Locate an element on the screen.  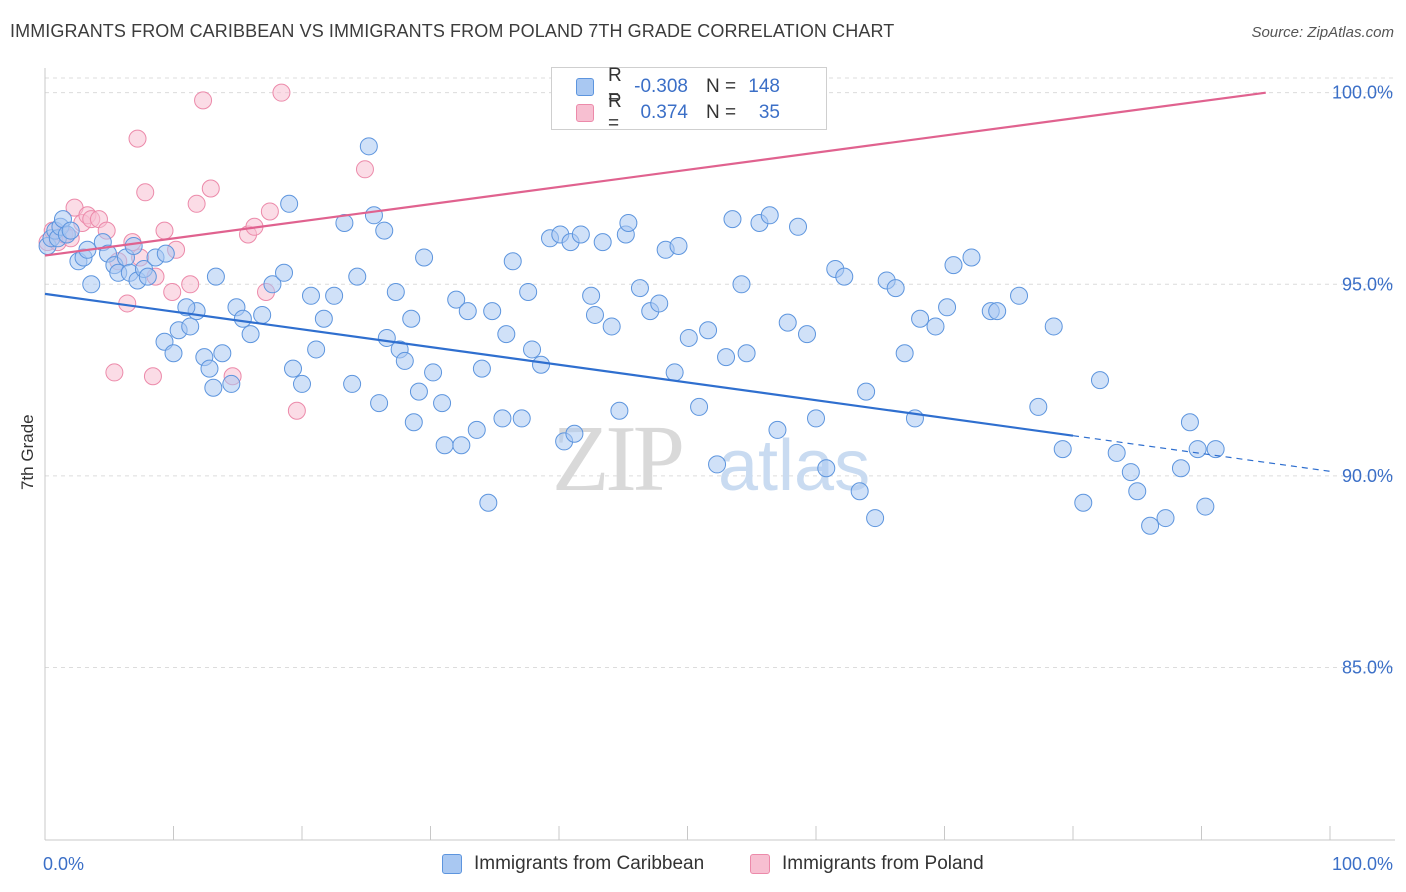
legend-row-poland: R = 0.374 N = 35 is located at coordinates (678, 112).